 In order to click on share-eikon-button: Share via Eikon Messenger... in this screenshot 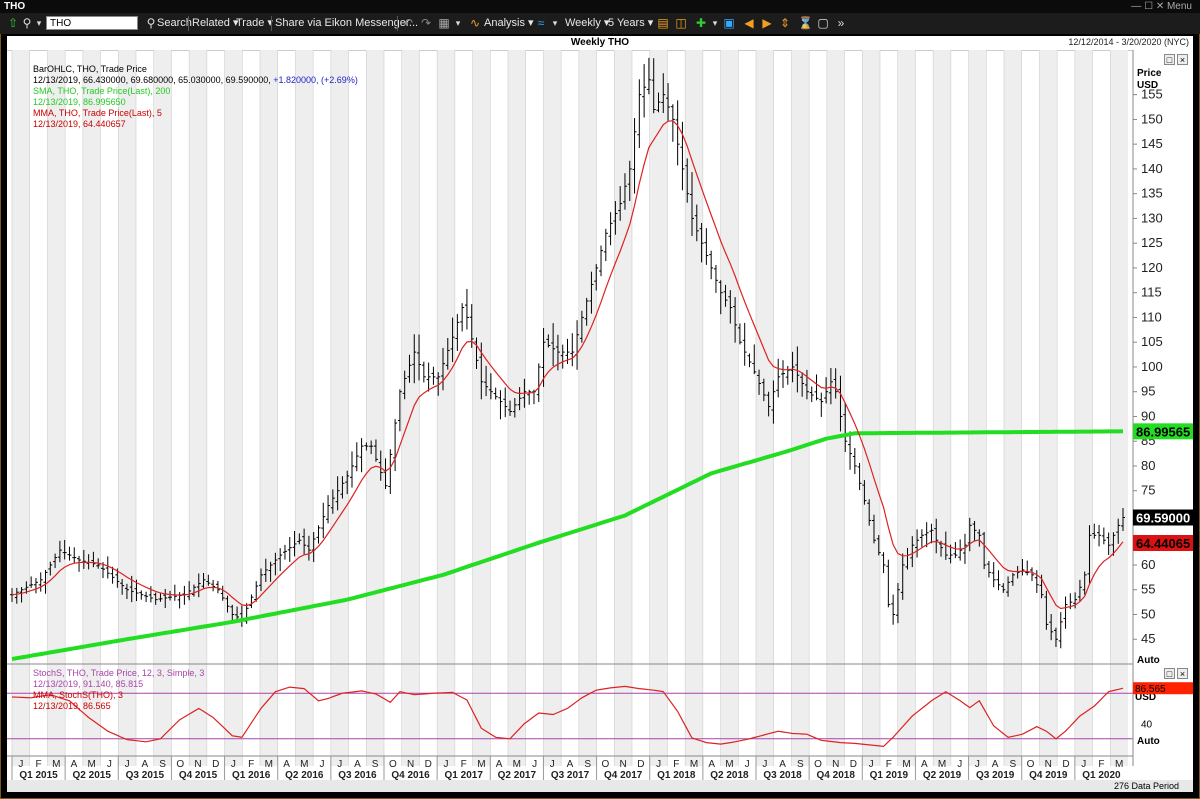, I will do `click(347, 23)`.